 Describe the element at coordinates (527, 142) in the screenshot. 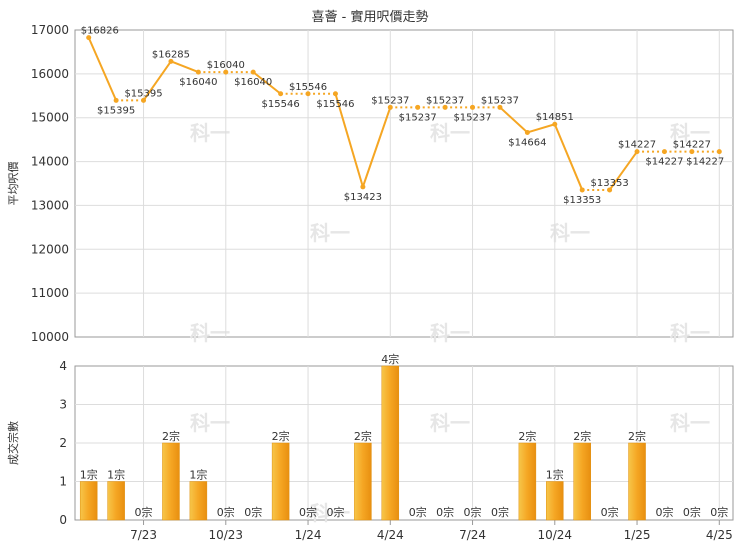

I see `price-data-label: $14664` at that location.